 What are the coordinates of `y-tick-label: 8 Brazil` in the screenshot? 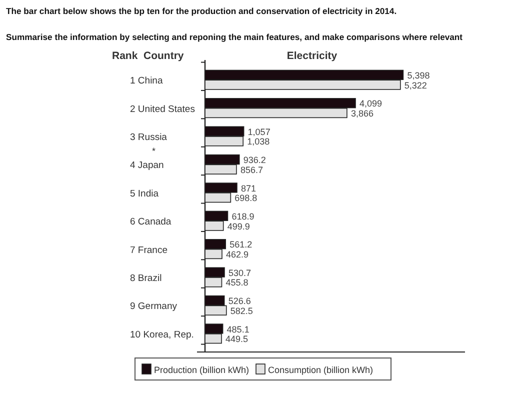 It's located at (146, 278).